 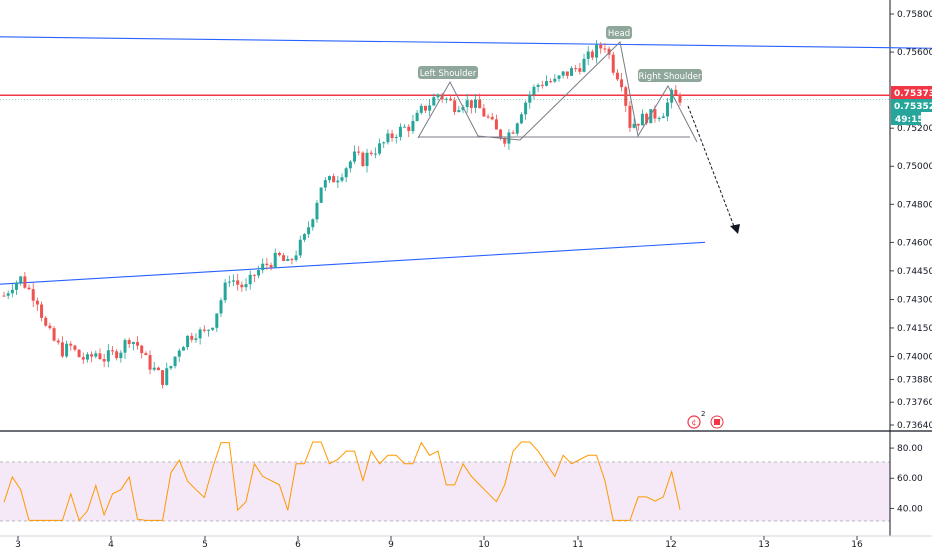 I want to click on price-tick-label: 0.74450, so click(x=914, y=272).